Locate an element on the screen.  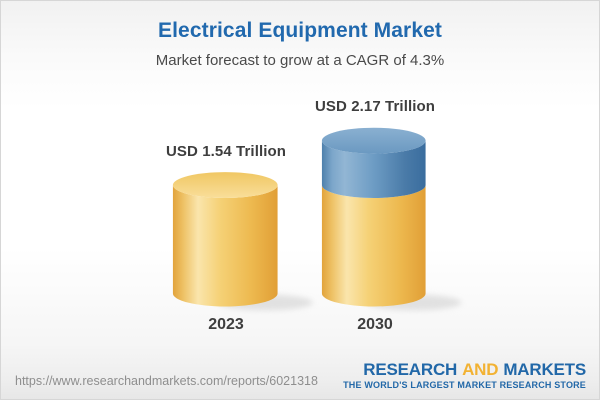
value-label-2023: USD 1.54 Trillion is located at coordinates (226, 151).